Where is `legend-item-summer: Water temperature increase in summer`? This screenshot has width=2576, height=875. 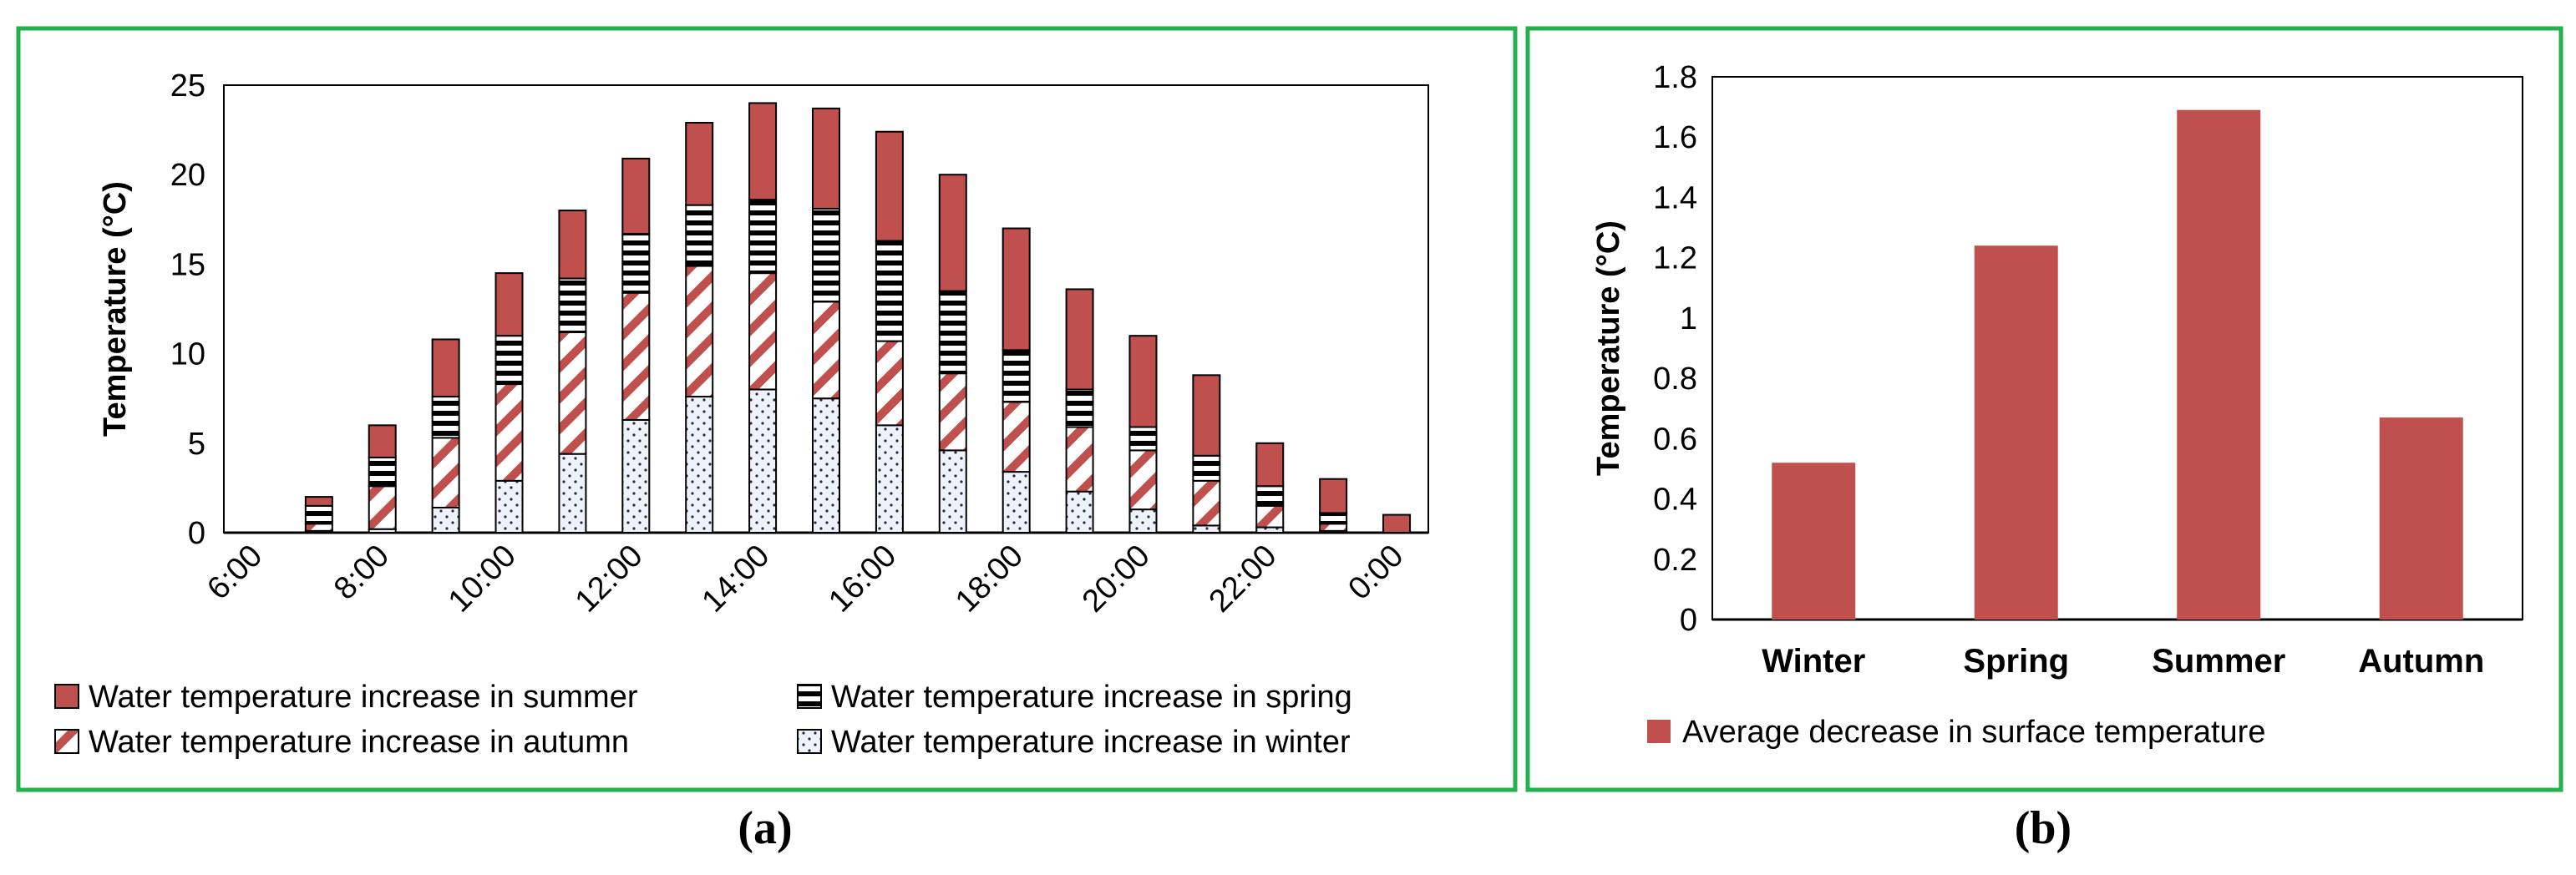
legend-item-summer: Water temperature increase in summer is located at coordinates (346, 697).